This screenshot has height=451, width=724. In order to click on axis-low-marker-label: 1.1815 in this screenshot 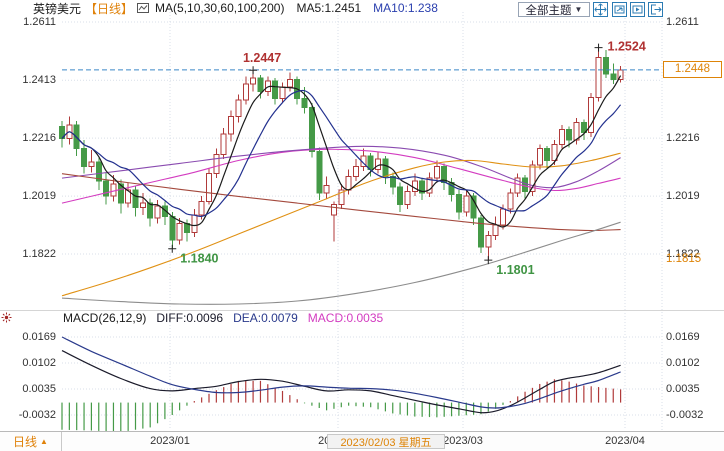, I will do `click(684, 259)`.